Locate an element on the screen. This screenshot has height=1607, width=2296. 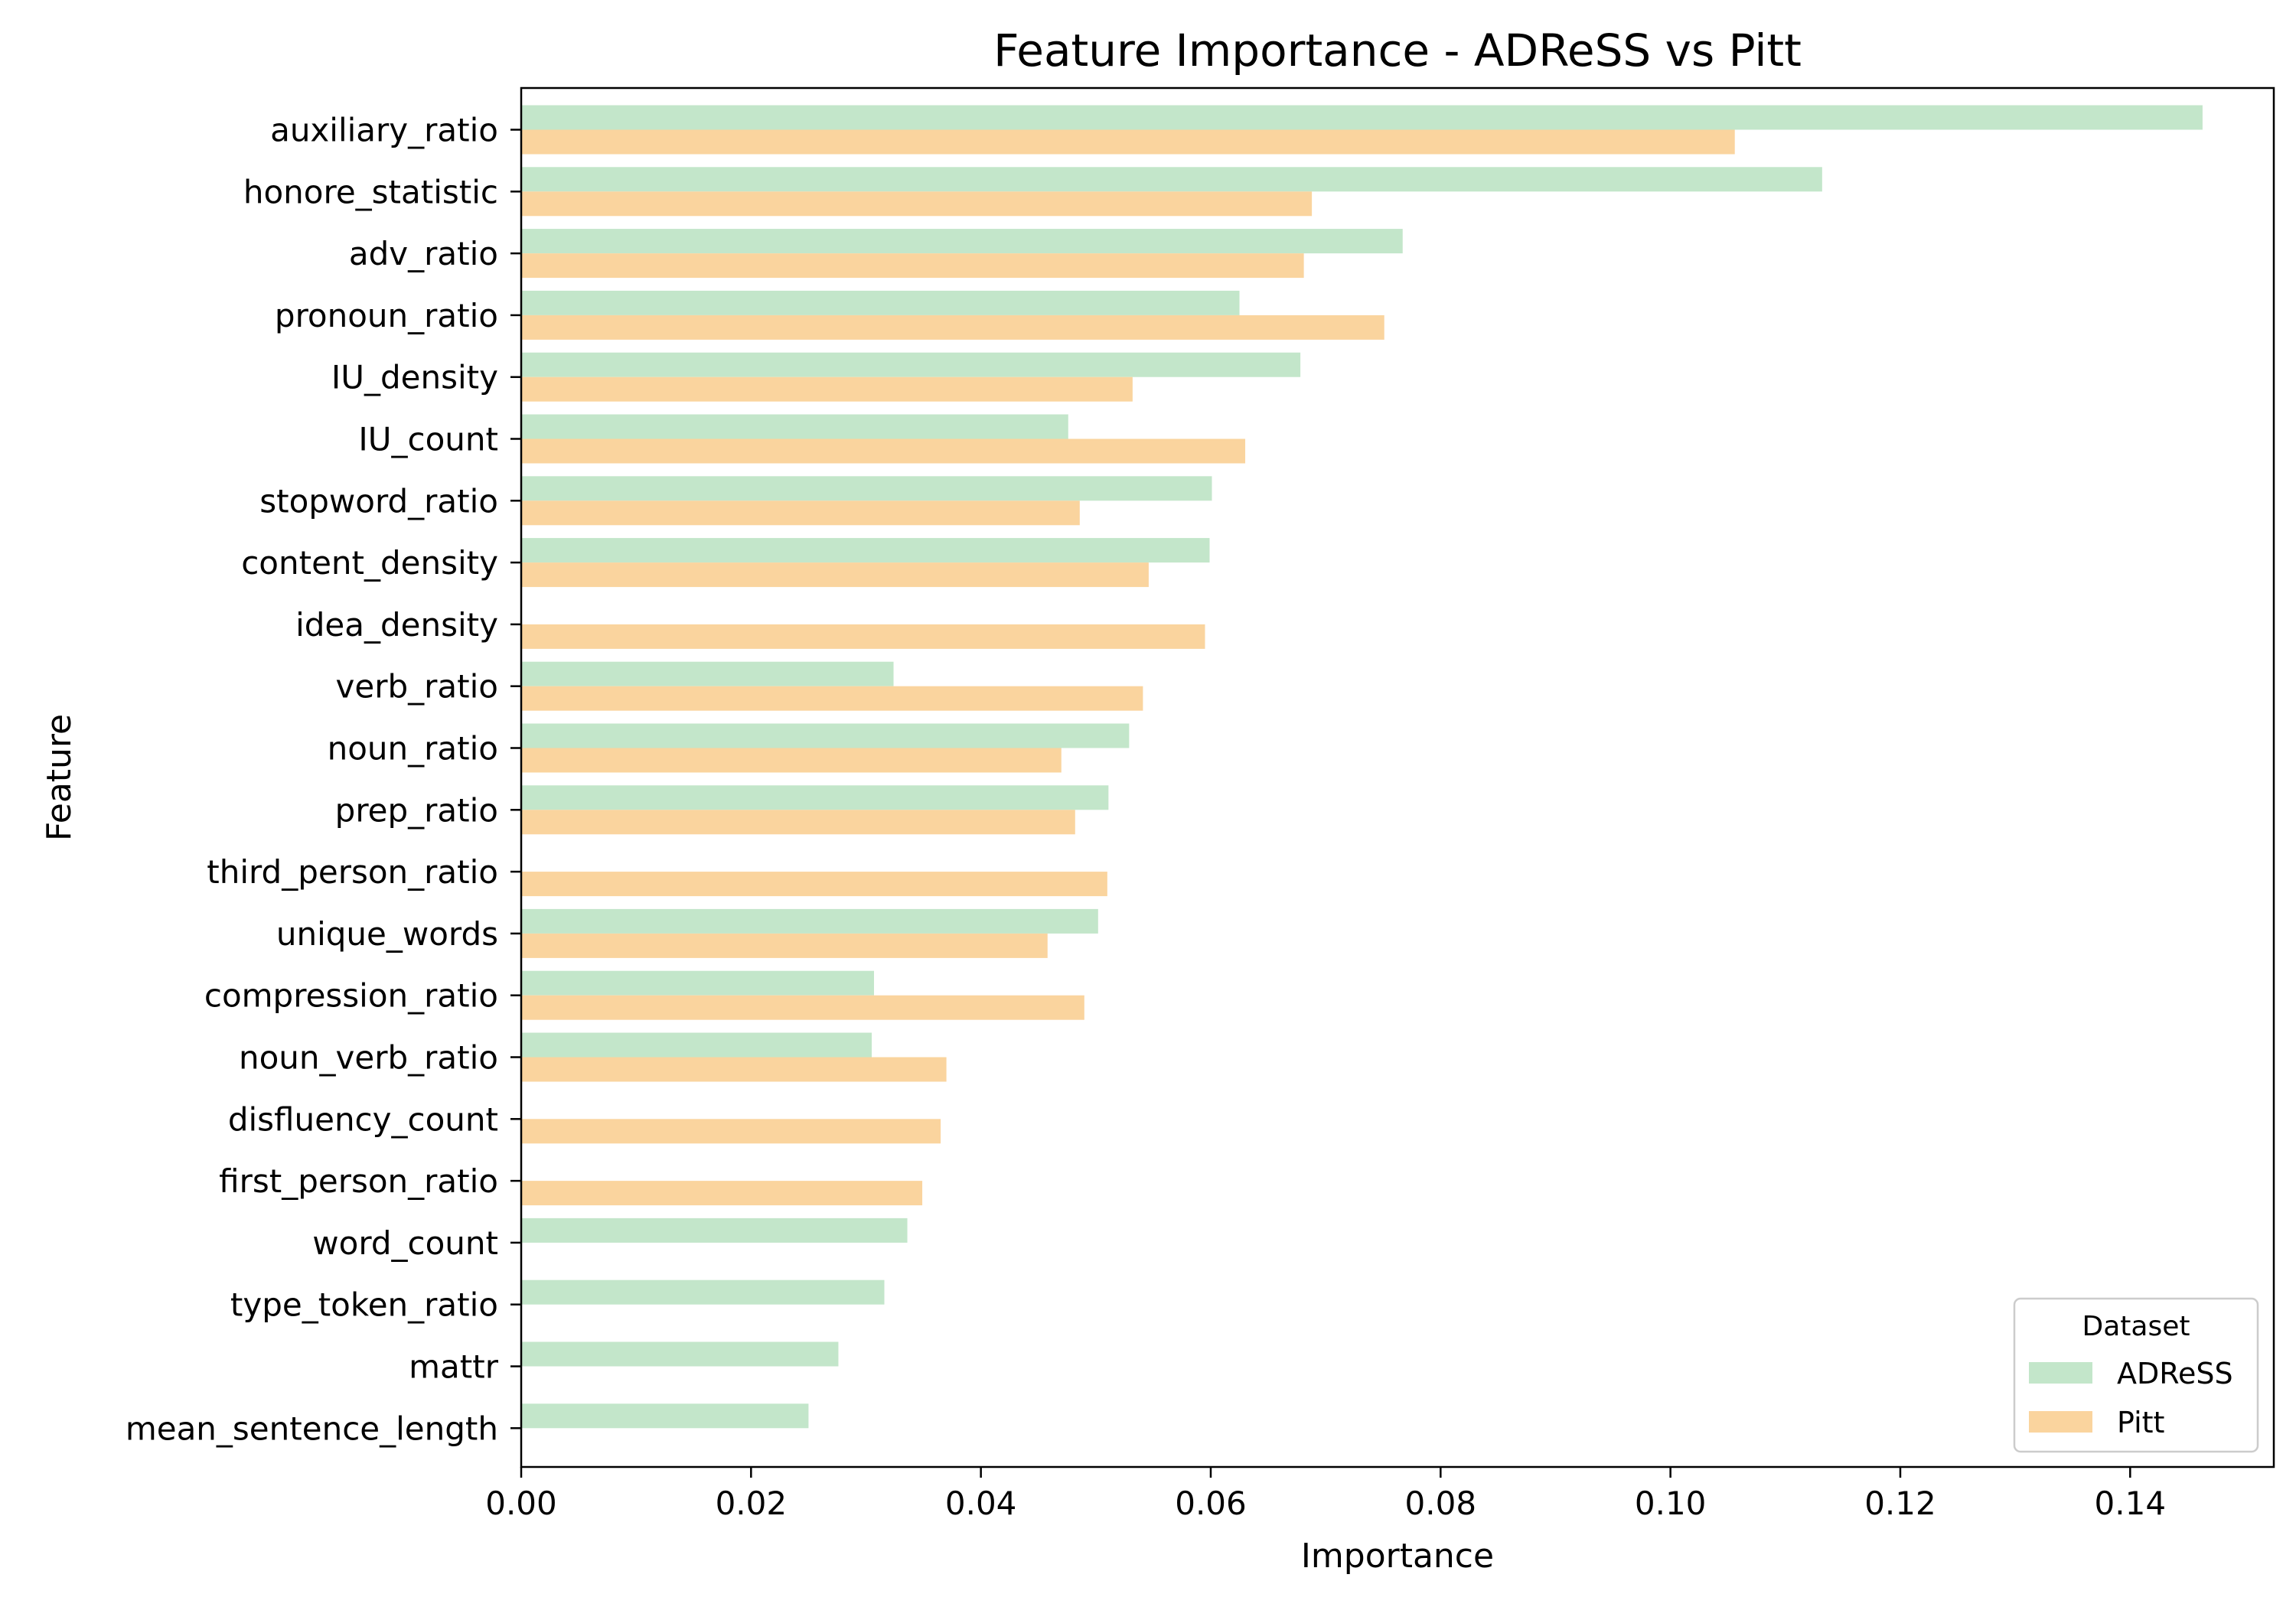
y-tick-label-type-token-ratio: type_token_ratio is located at coordinates (364, 1305).